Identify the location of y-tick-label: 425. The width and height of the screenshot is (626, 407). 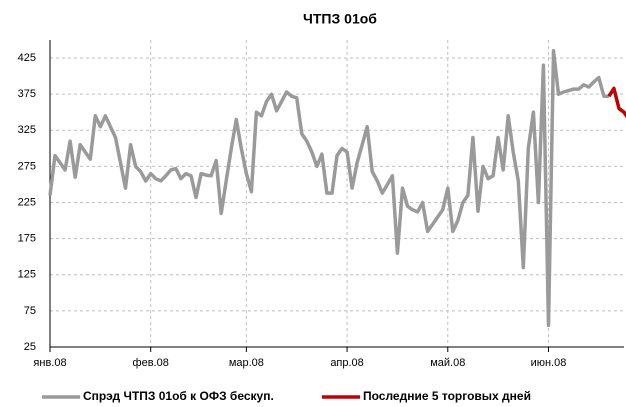
(27, 58).